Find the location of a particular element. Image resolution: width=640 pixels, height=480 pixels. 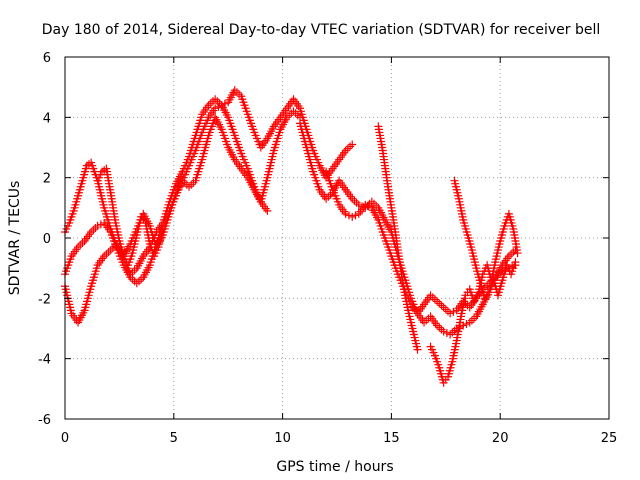

series-satellite-track-d is located at coordinates (130, 217).